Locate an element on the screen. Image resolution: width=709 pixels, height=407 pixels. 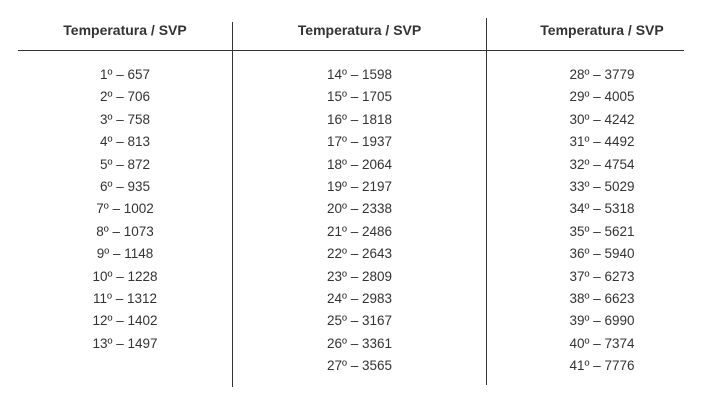
table-cell: 6º – 935 is located at coordinates (125, 186).